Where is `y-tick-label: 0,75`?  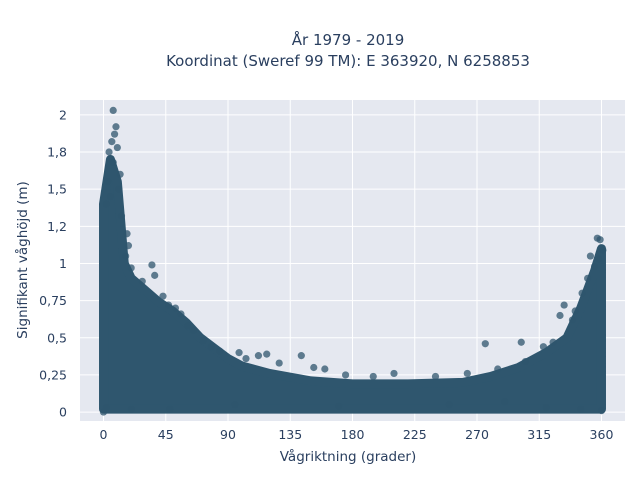
y-tick-label: 0,75 is located at coordinates (53, 300).